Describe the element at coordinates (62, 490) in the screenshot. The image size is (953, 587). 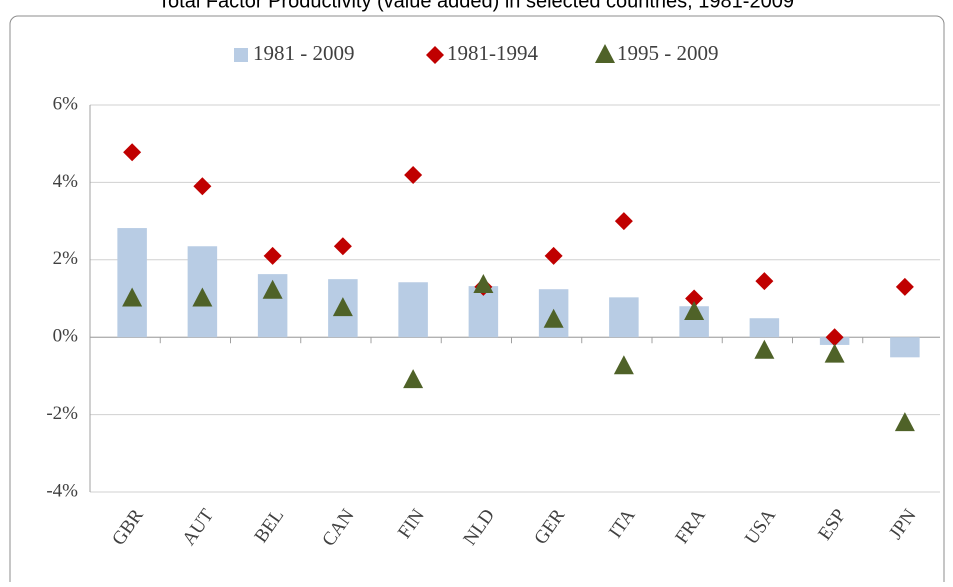
I see `y-tick-label: -4%` at that location.